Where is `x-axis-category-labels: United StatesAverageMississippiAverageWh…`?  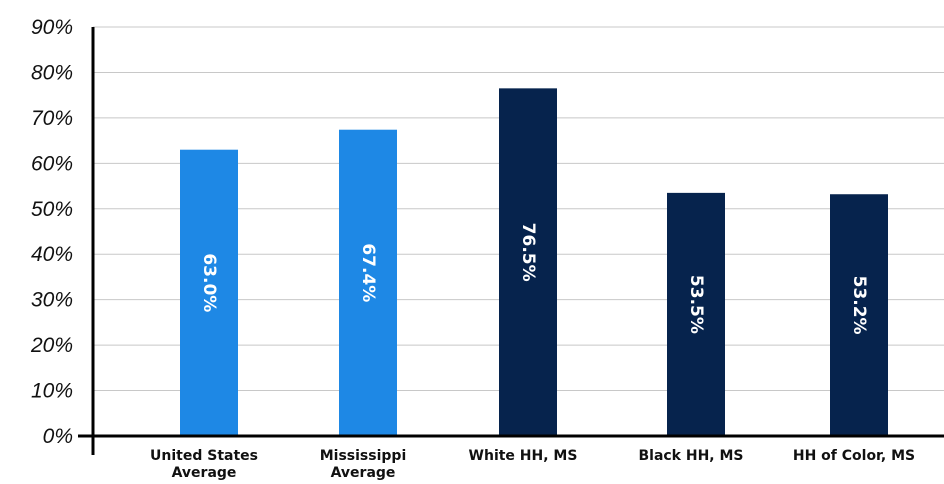
x-axis-category-labels: United StatesAverageMississippiAverageWh… is located at coordinates (532, 464).